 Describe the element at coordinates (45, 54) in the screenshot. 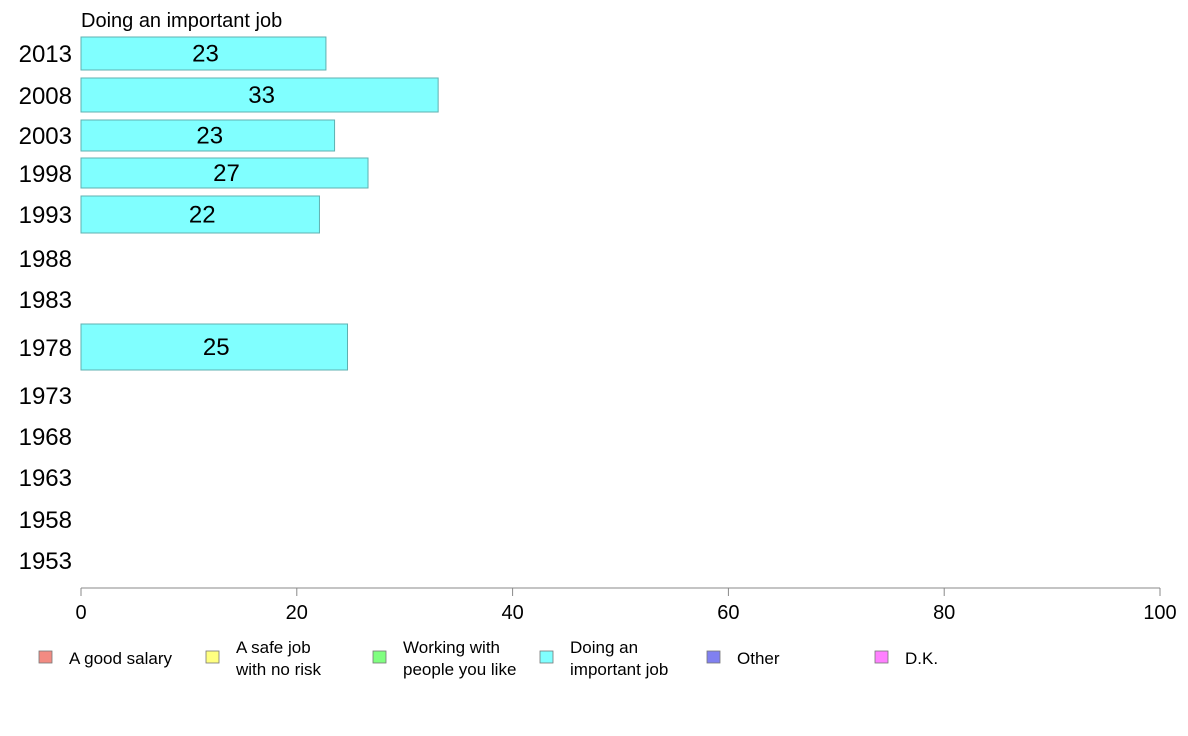

I see `category-label-2013: 2013` at that location.